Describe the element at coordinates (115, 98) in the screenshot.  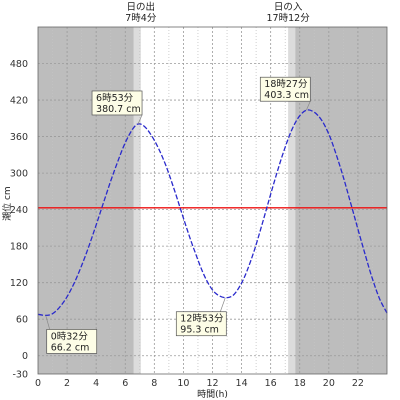
I see `callout-time: 6時53分` at that location.